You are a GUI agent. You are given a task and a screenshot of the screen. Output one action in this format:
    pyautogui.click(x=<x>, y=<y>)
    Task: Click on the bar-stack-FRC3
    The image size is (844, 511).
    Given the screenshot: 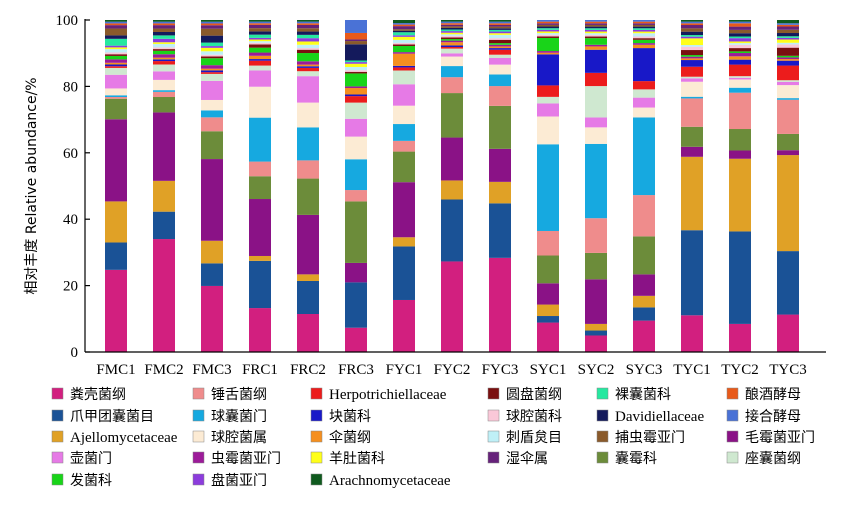 What is the action you would take?
    pyautogui.click(x=356, y=186)
    